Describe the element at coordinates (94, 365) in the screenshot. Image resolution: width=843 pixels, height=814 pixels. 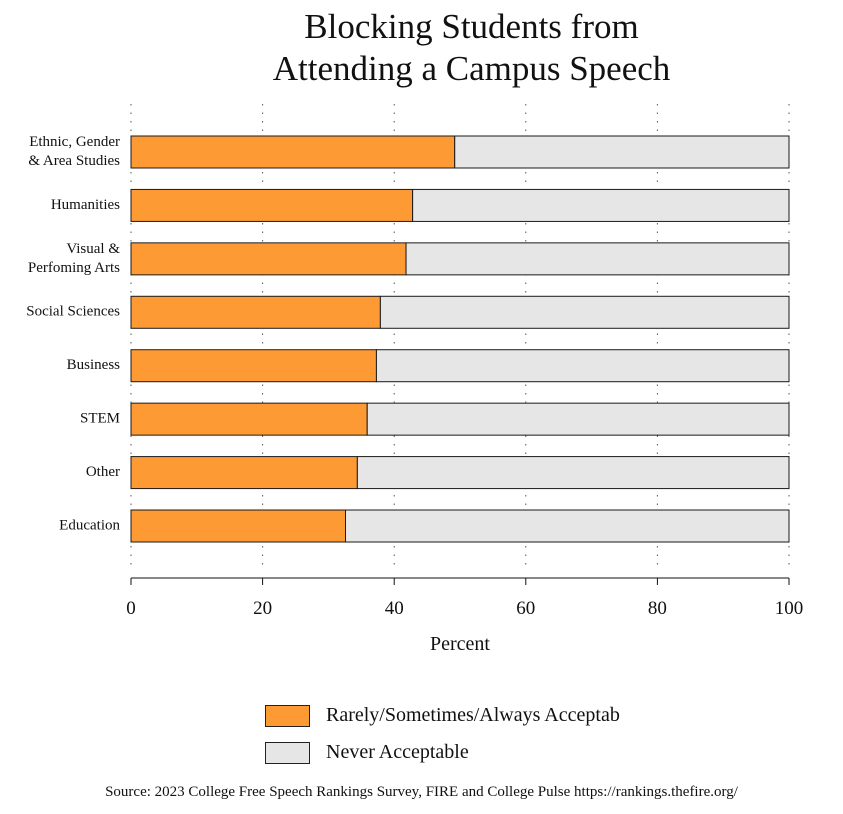
I see `category-label-4: Business` at that location.